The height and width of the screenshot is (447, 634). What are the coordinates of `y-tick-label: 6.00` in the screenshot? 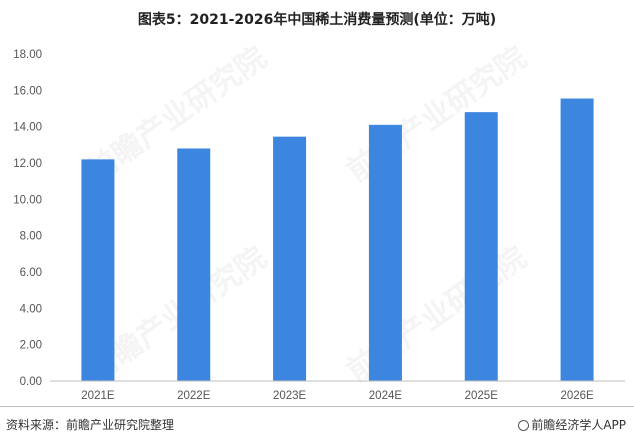 It's located at (31, 273).